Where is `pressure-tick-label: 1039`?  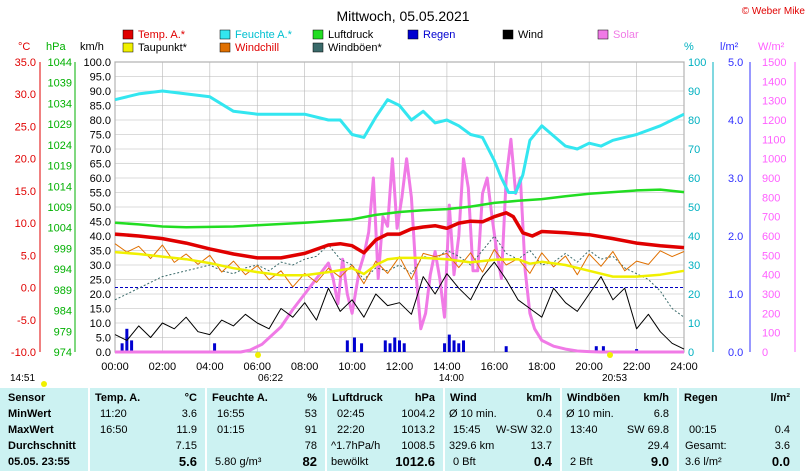 pressure-tick-label: 1039 is located at coordinates (60, 84).